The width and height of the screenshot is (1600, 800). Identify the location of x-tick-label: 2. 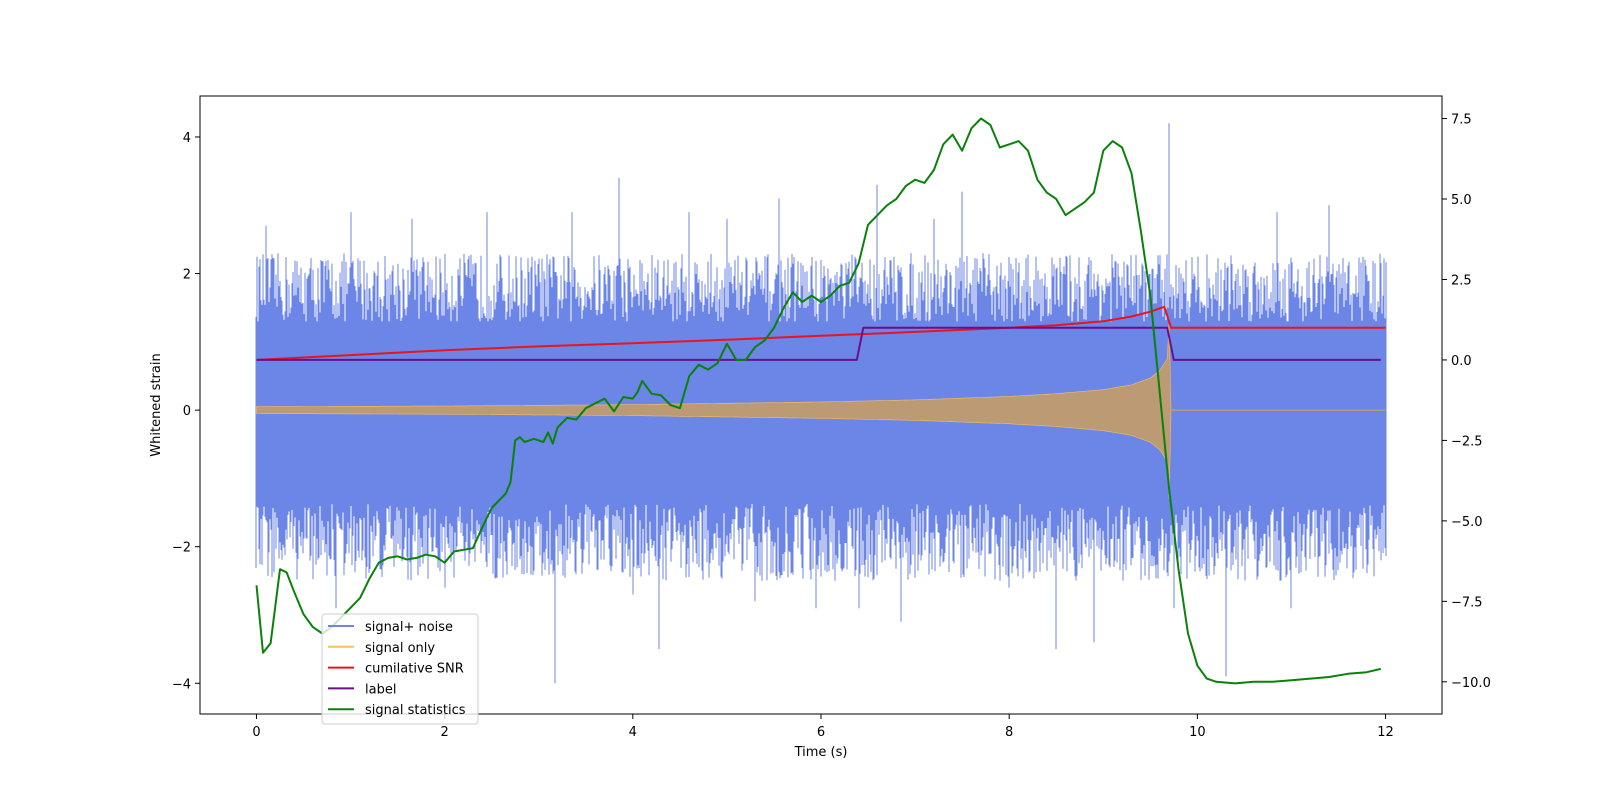
(444, 732).